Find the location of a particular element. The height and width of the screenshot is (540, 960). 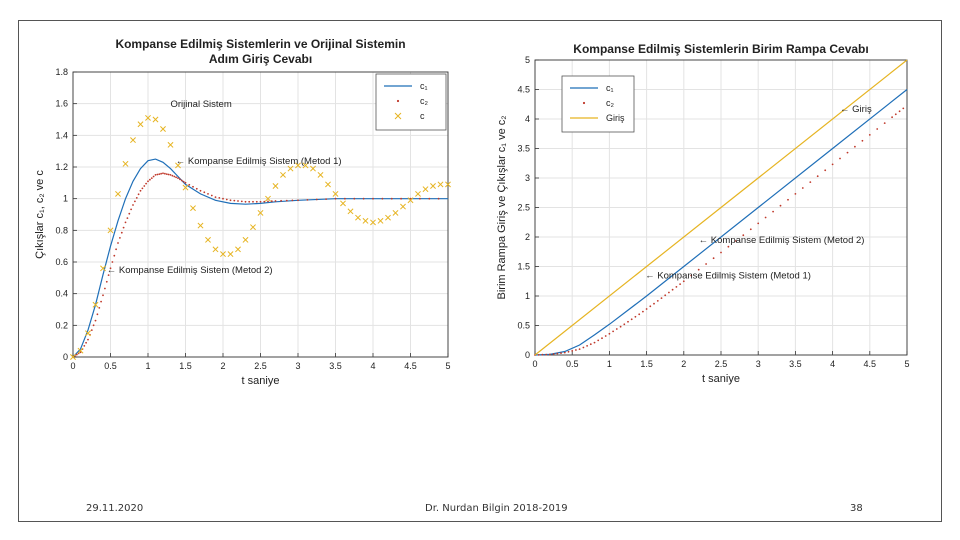

y-tick-label: 0.2 is located at coordinates (61, 325).